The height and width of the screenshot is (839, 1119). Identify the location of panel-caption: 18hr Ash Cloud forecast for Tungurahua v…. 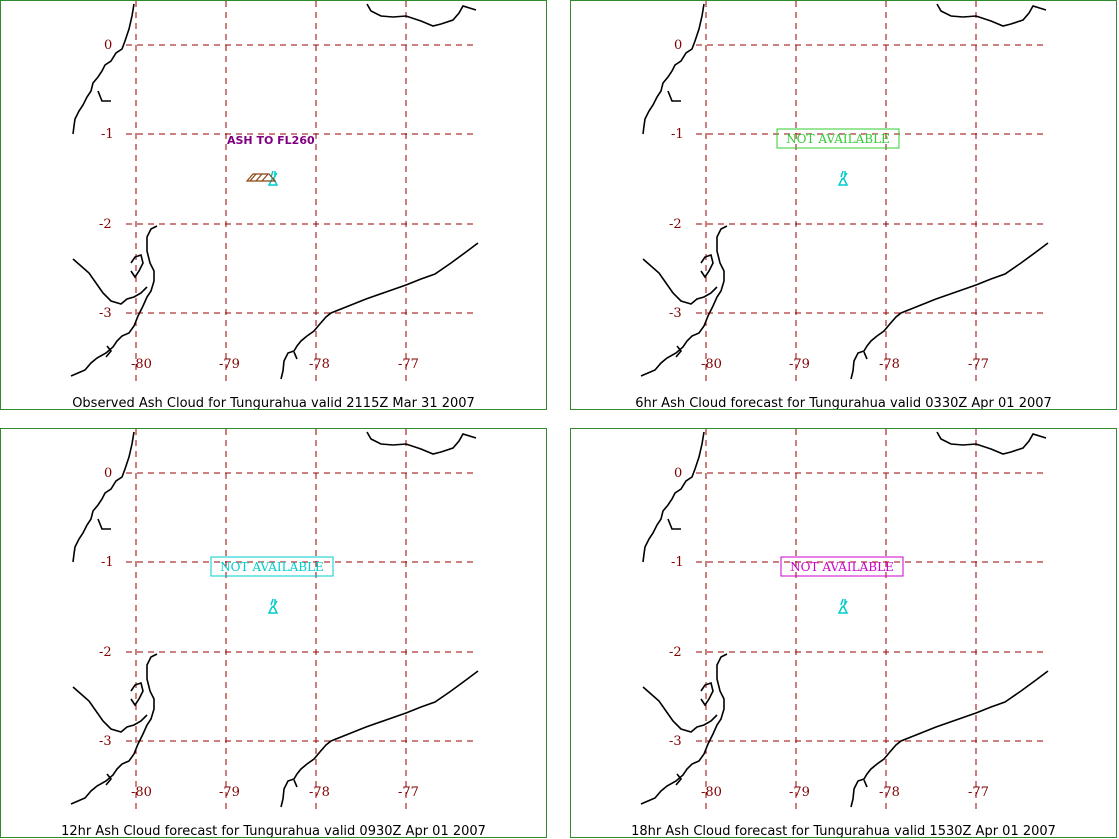
(843, 831).